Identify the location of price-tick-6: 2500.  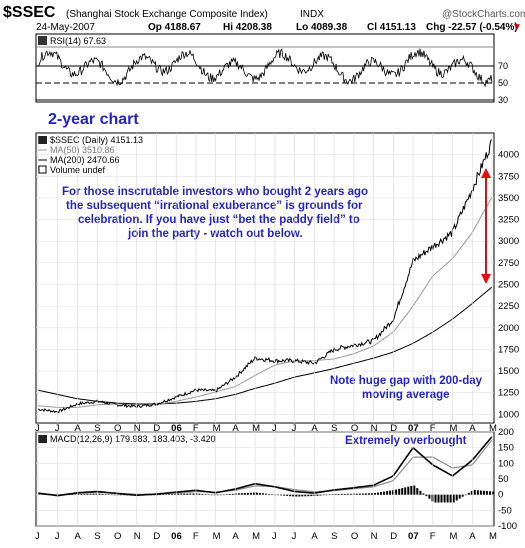
(508, 284).